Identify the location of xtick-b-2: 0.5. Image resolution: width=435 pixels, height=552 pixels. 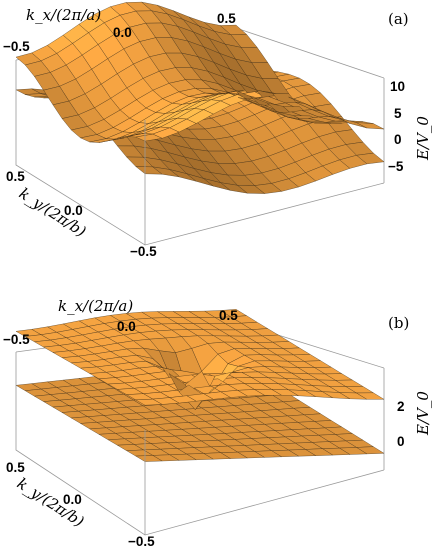
(228, 315).